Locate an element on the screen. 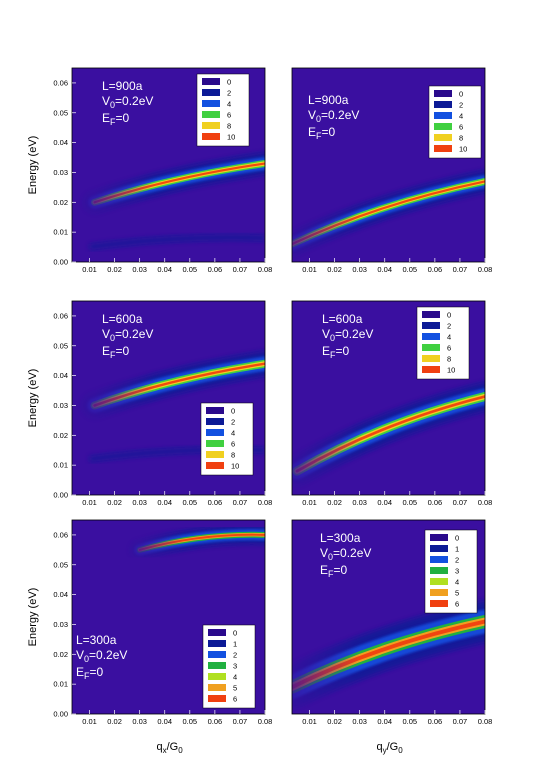  y-tick-label: 0.03 is located at coordinates (60, 405).